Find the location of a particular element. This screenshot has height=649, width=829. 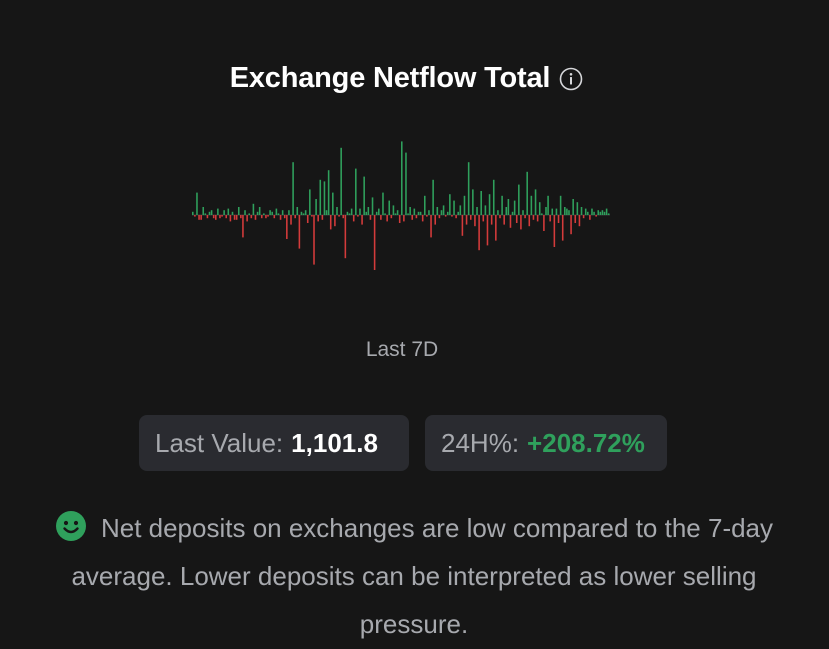

period-label: Last 7D is located at coordinates (402, 349).